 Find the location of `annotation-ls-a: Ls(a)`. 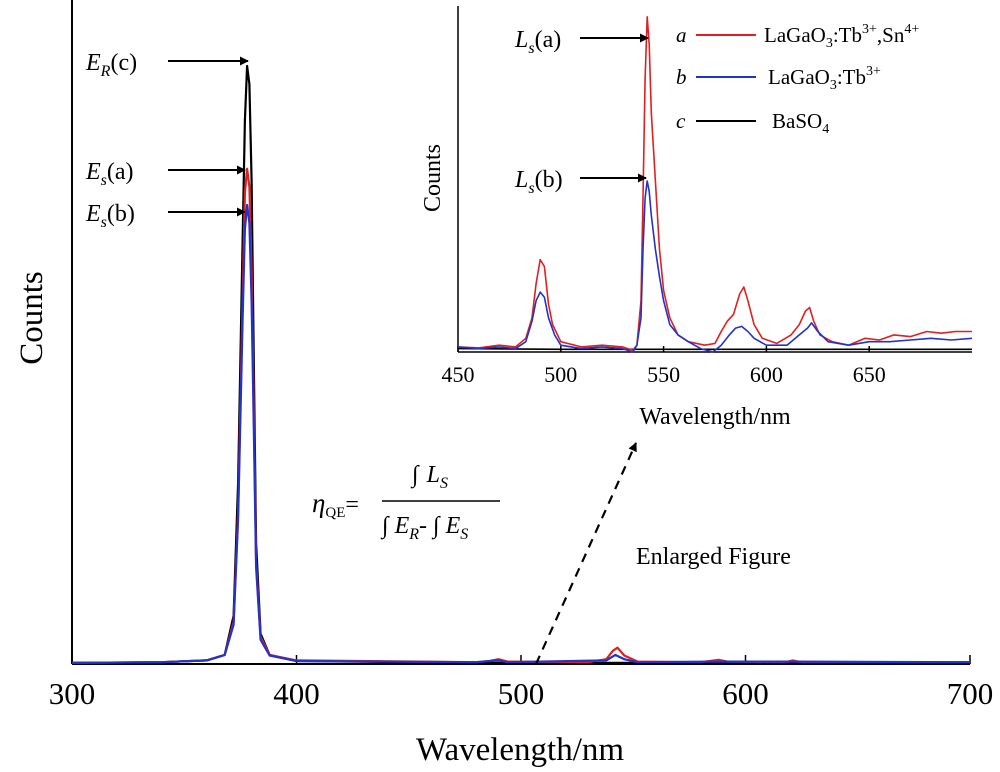

annotation-ls-a: Ls(a) is located at coordinates (537, 42).